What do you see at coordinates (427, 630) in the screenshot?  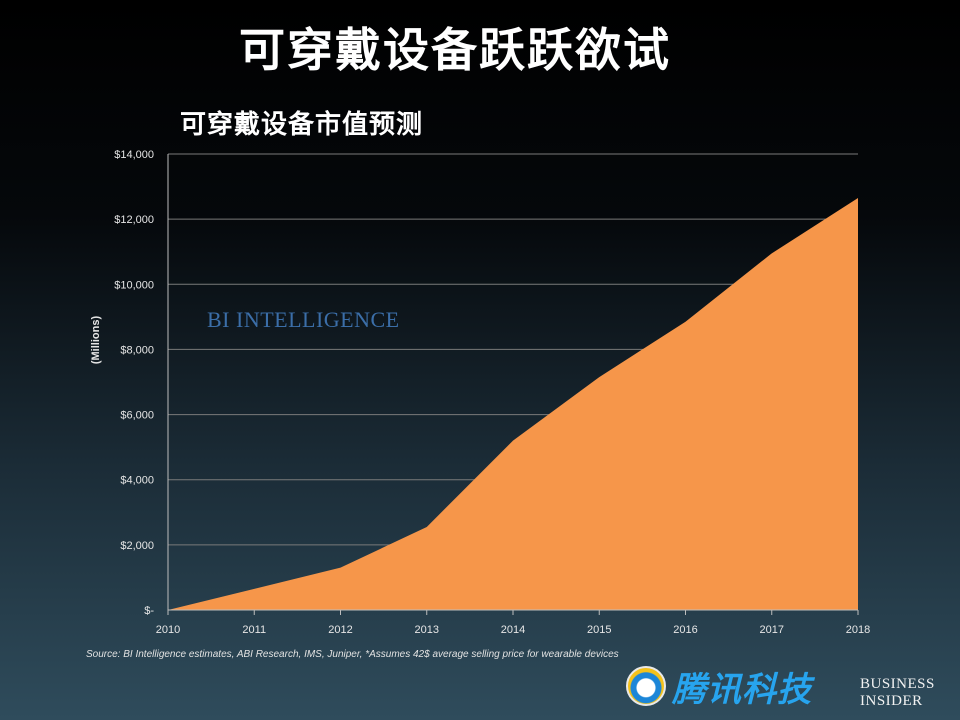 I see `x-tick-label: 2013` at bounding box center [427, 630].